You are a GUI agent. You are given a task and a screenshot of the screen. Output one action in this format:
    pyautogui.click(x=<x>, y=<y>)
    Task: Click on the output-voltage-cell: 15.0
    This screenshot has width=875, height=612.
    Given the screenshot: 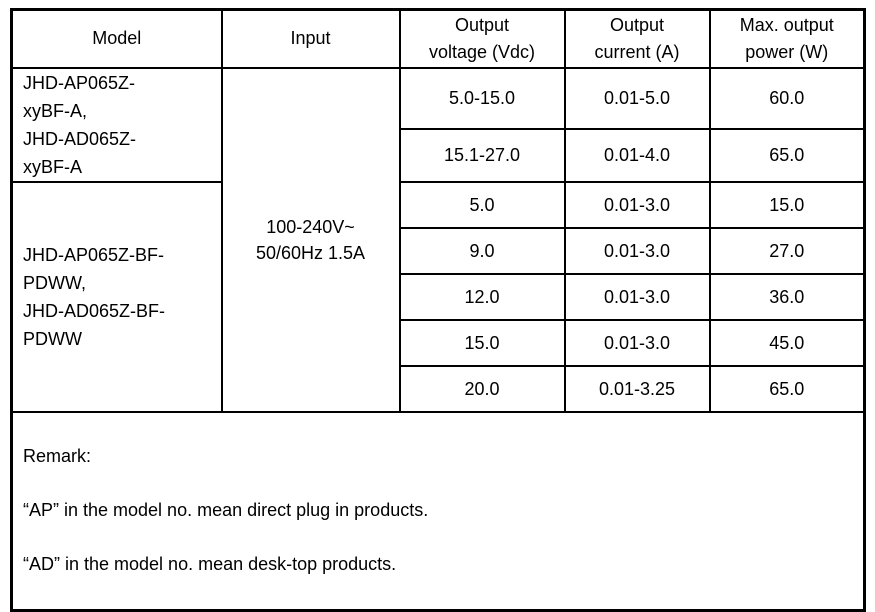 What is the action you would take?
    pyautogui.click(x=482, y=342)
    